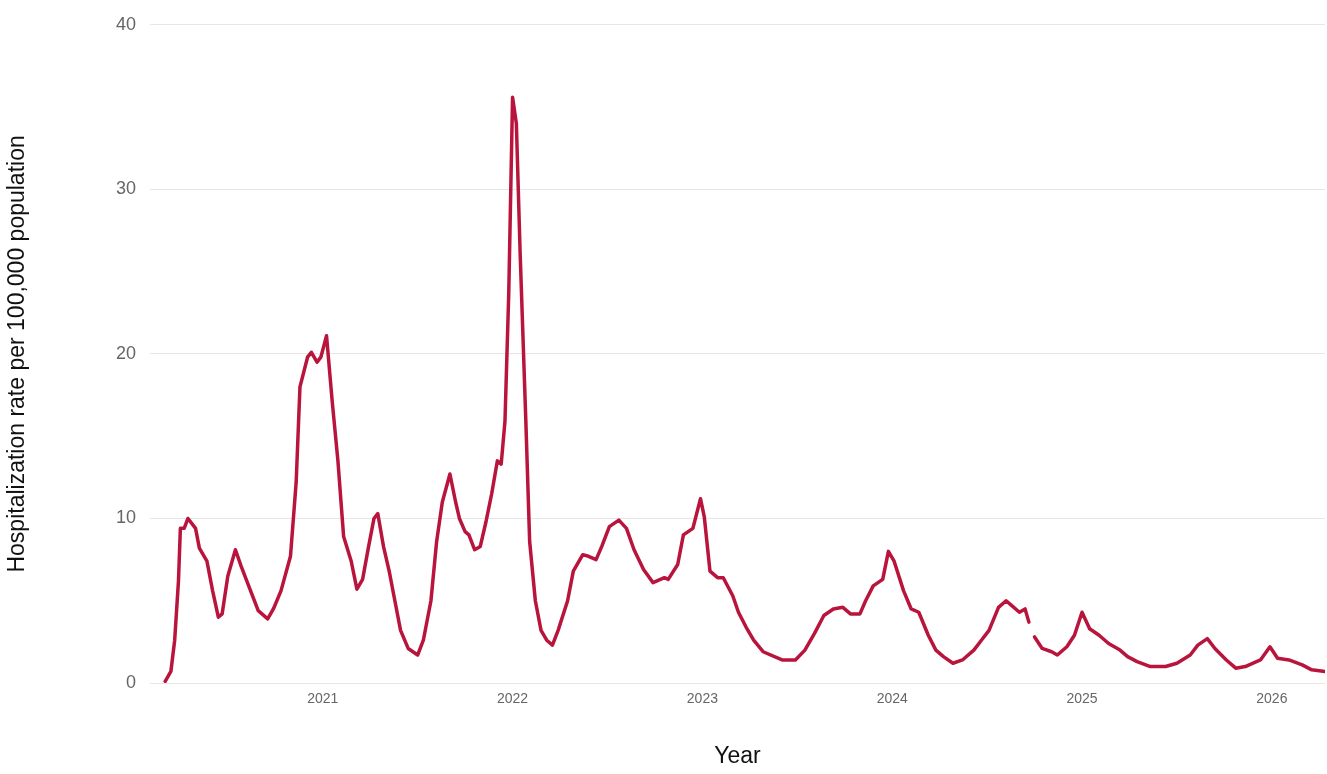 The height and width of the screenshot is (774, 1327). Describe the element at coordinates (1272, 698) in the screenshot. I see `x-tick-label: 2026` at that location.